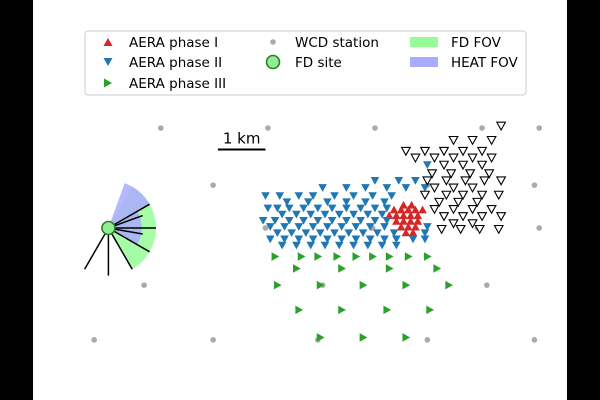 The height and width of the screenshot is (400, 600). What do you see at coordinates (120, 229) in the screenshot?
I see `fd-fov-layer` at bounding box center [120, 229].